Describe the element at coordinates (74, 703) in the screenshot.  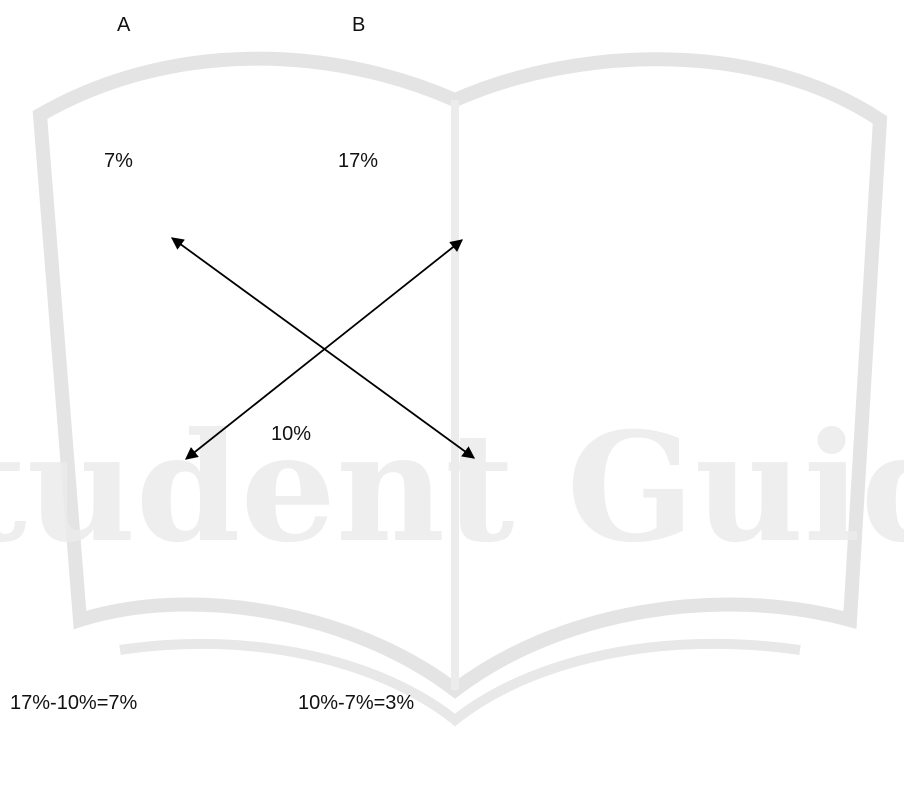
I see `ratio-calc-a: 17%-10%=7%` at that location.